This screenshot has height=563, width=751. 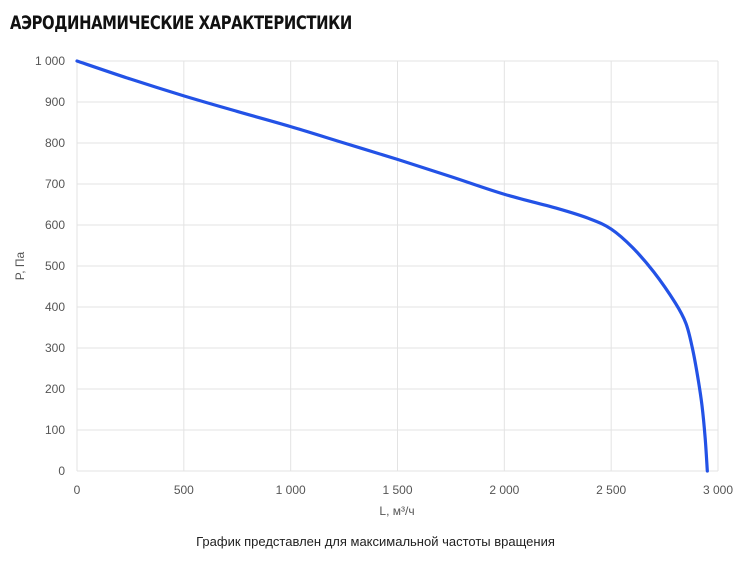 What do you see at coordinates (55, 225) in the screenshot?
I see `y-tick-label: 600` at bounding box center [55, 225].